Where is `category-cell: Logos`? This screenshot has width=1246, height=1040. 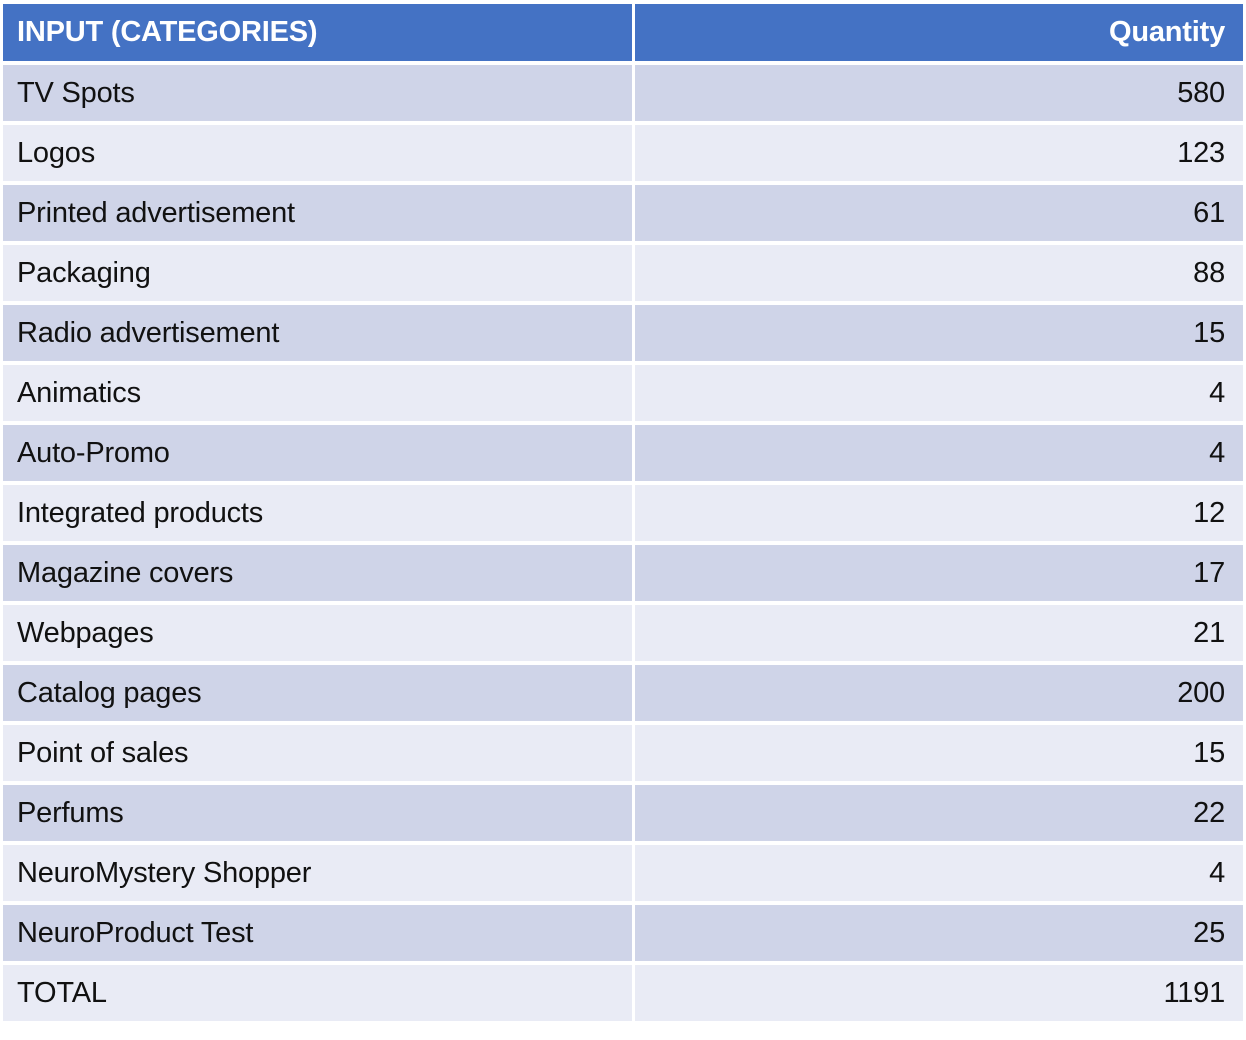
category-cell: Logos is located at coordinates (317, 153).